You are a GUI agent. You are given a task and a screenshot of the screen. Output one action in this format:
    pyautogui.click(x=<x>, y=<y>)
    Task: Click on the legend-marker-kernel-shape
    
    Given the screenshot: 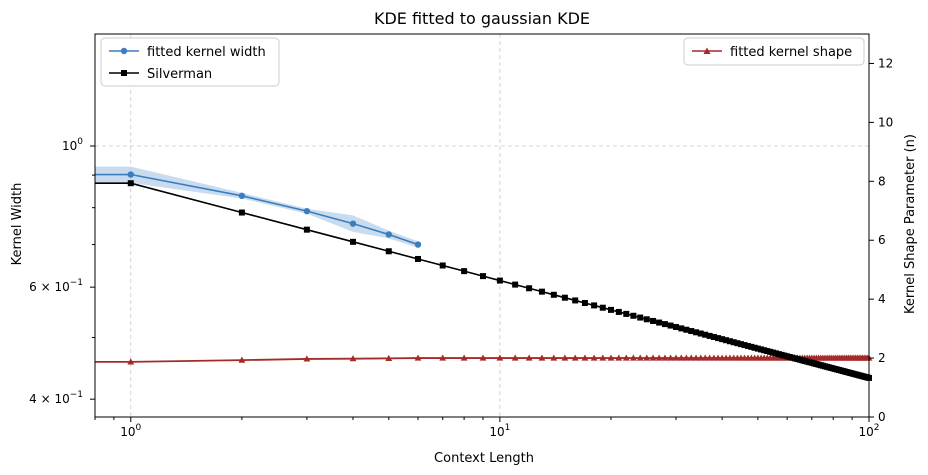 What is the action you would take?
    pyautogui.click(x=707, y=50)
    